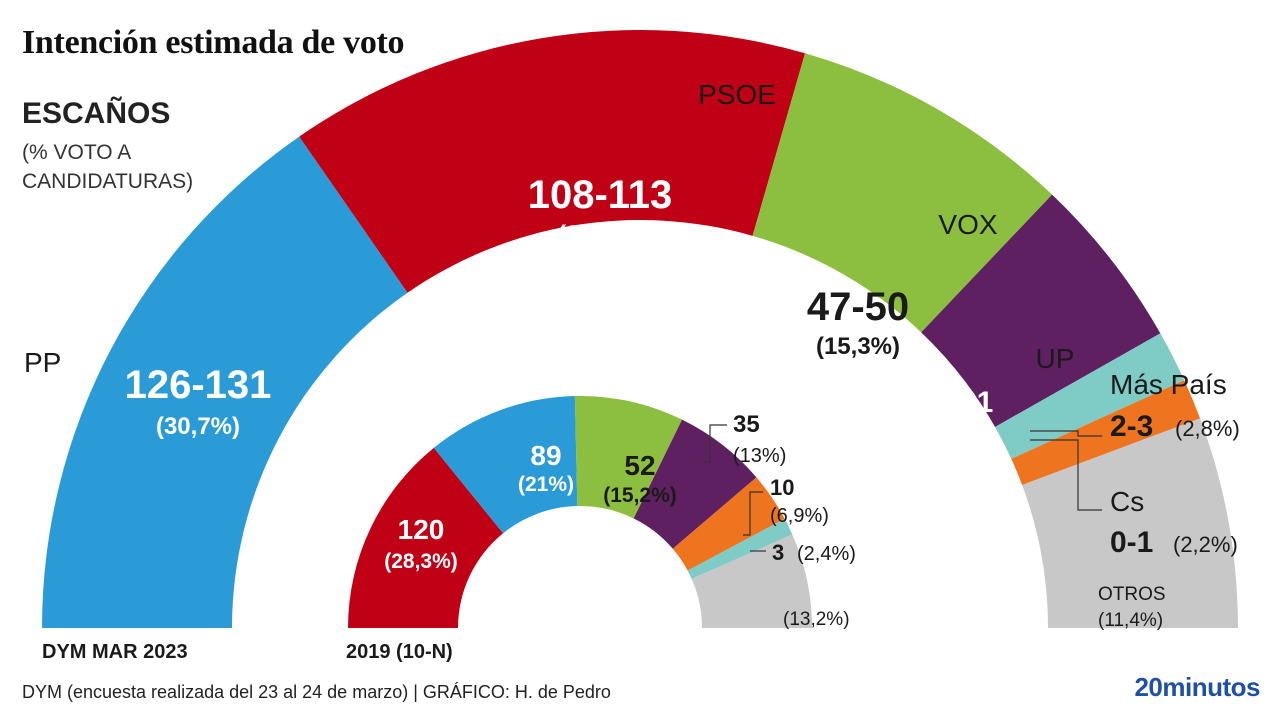 This screenshot has height=720, width=1280. I want to click on inner-arc-up, so click(695, 484).